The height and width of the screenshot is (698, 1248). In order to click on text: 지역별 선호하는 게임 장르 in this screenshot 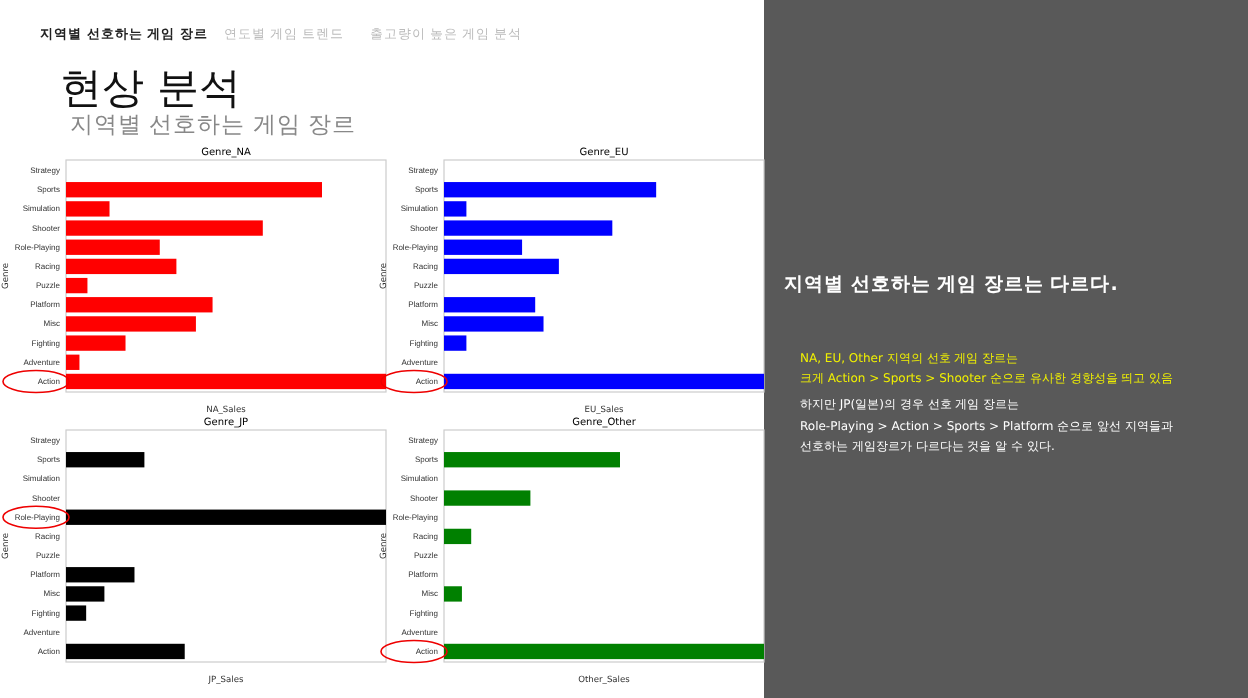, I will do `click(213, 124)`.